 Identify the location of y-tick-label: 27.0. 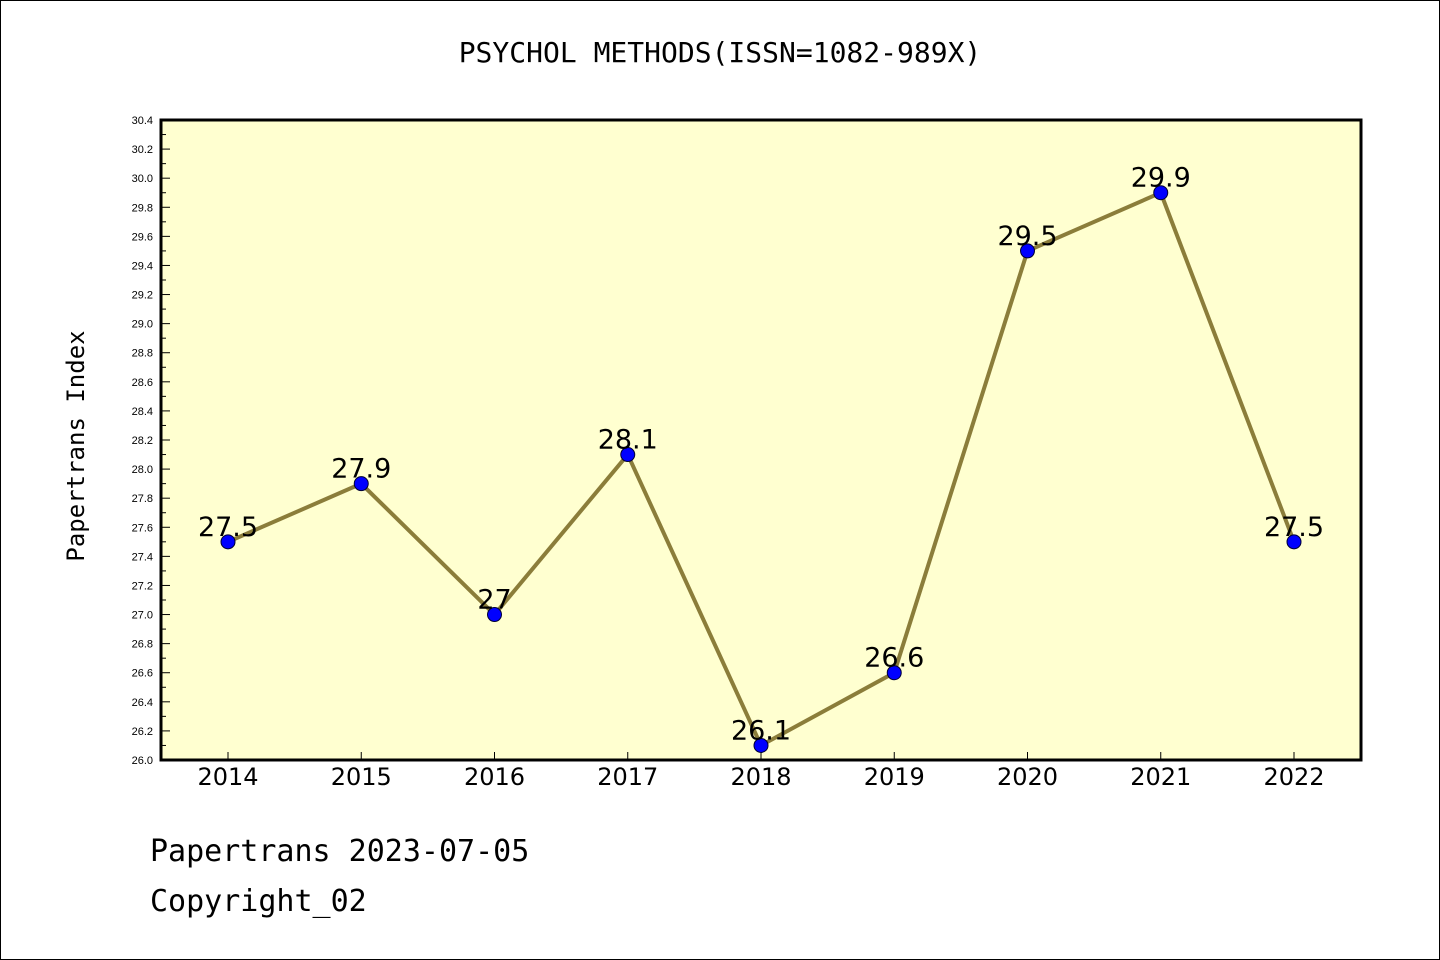
(142, 616).